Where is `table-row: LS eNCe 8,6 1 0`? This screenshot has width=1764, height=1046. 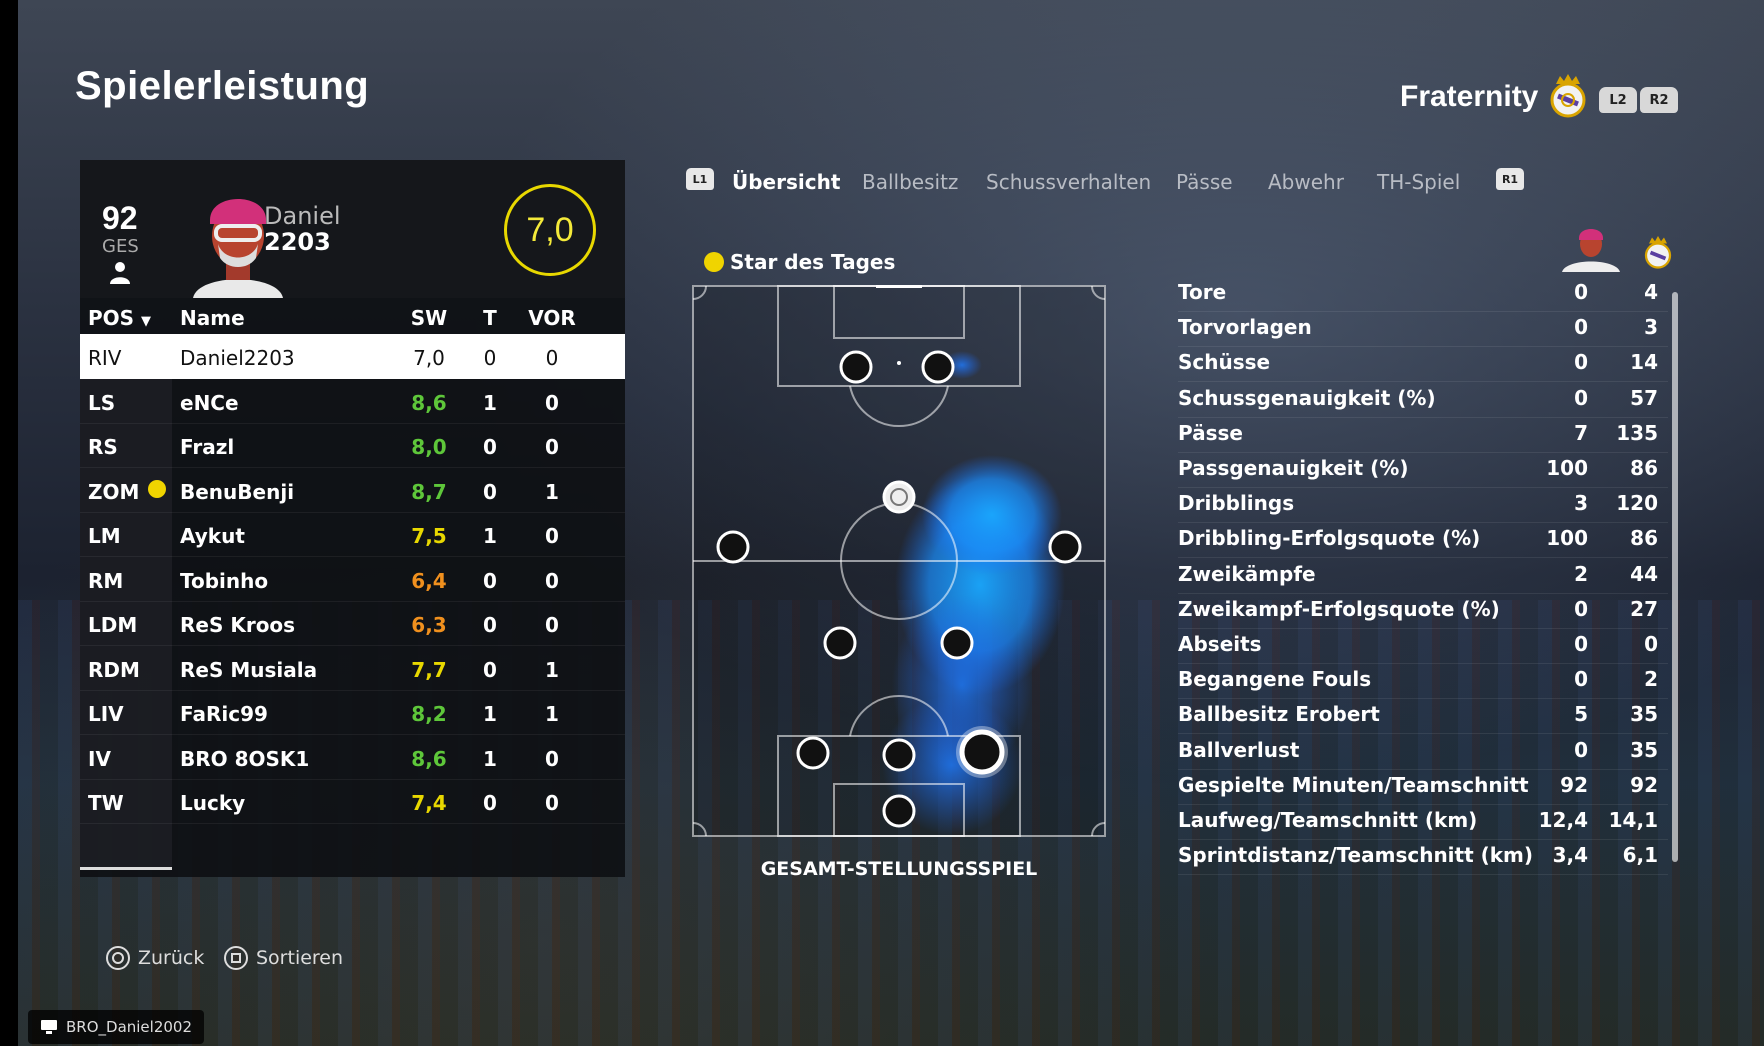
table-row: LS eNCe 8,6 1 0 is located at coordinates (352, 401).